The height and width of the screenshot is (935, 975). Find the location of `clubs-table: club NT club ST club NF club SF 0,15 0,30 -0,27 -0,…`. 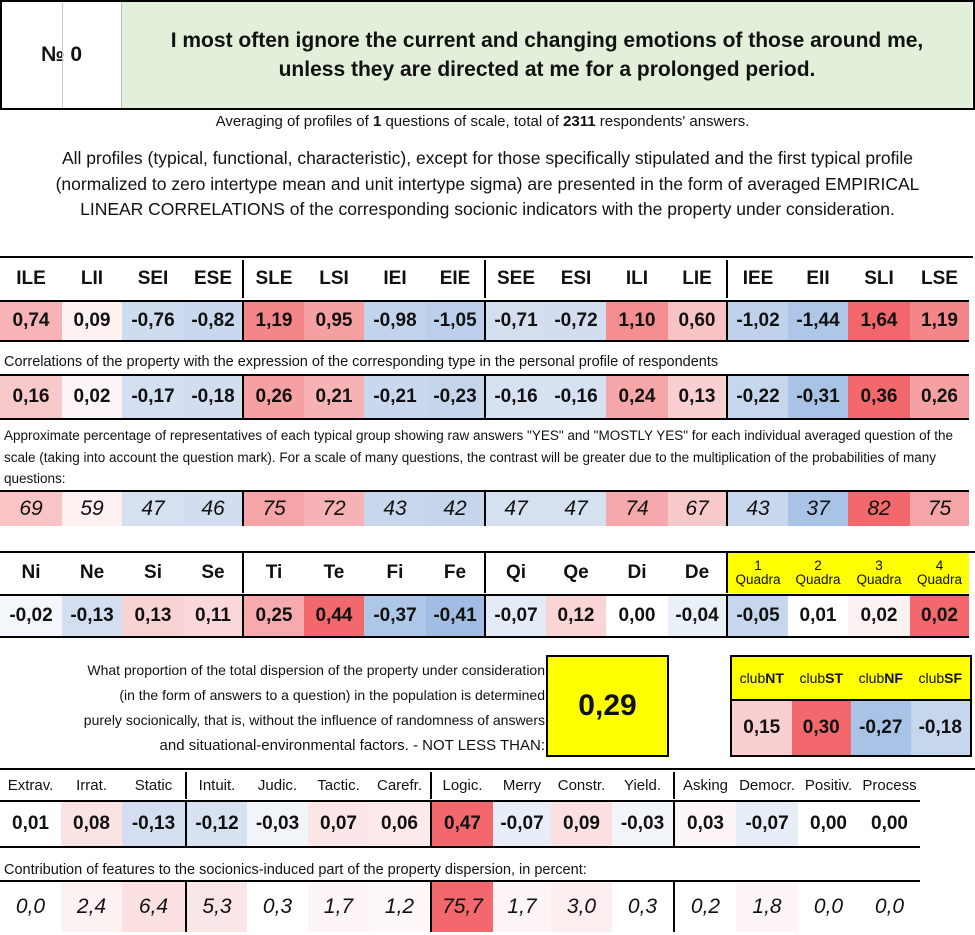

clubs-table: club NT club ST club NF club SF 0,15 0,30 -0,27 -0,… is located at coordinates (851, 706).